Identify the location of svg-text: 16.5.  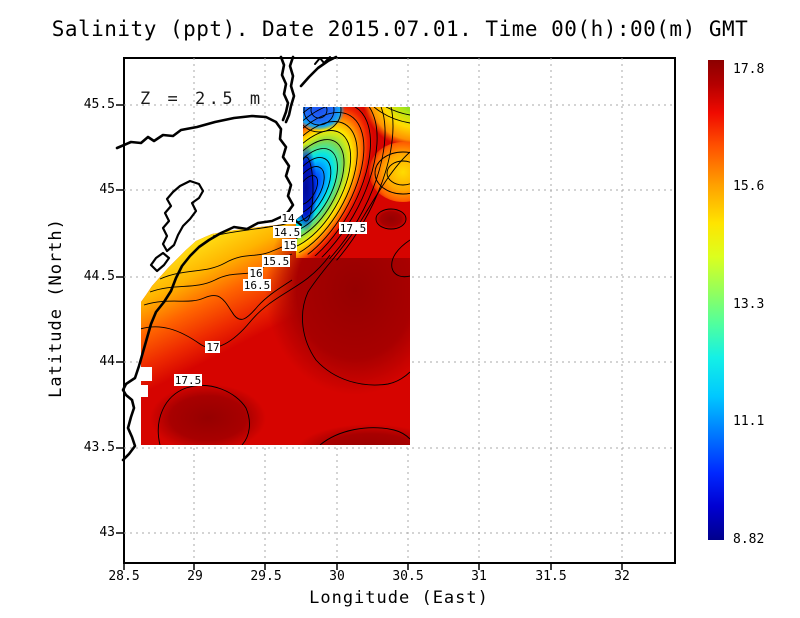
(257, 285).